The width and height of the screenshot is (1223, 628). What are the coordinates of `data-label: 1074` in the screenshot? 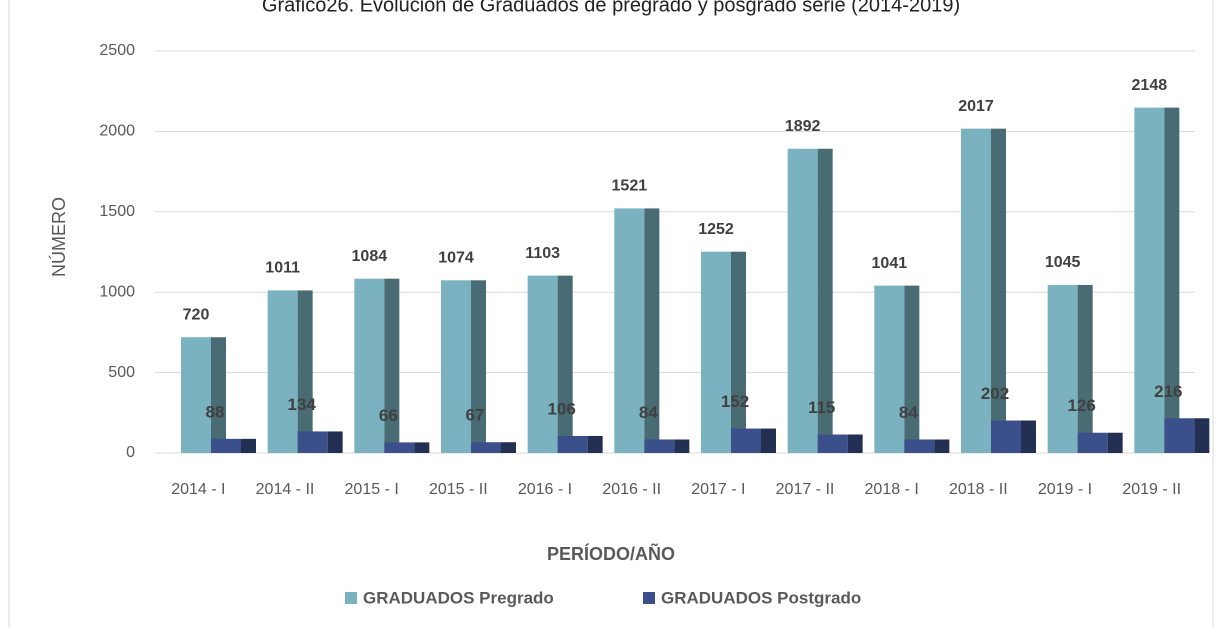 It's located at (456, 258).